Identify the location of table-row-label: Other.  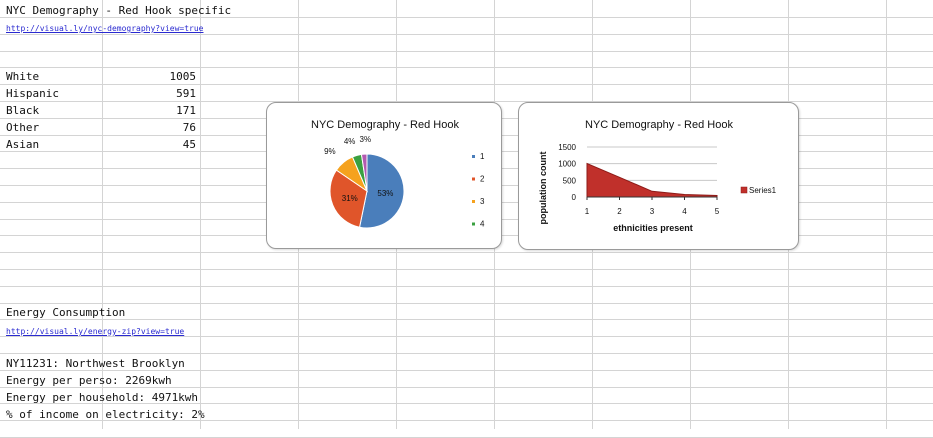
(23, 127).